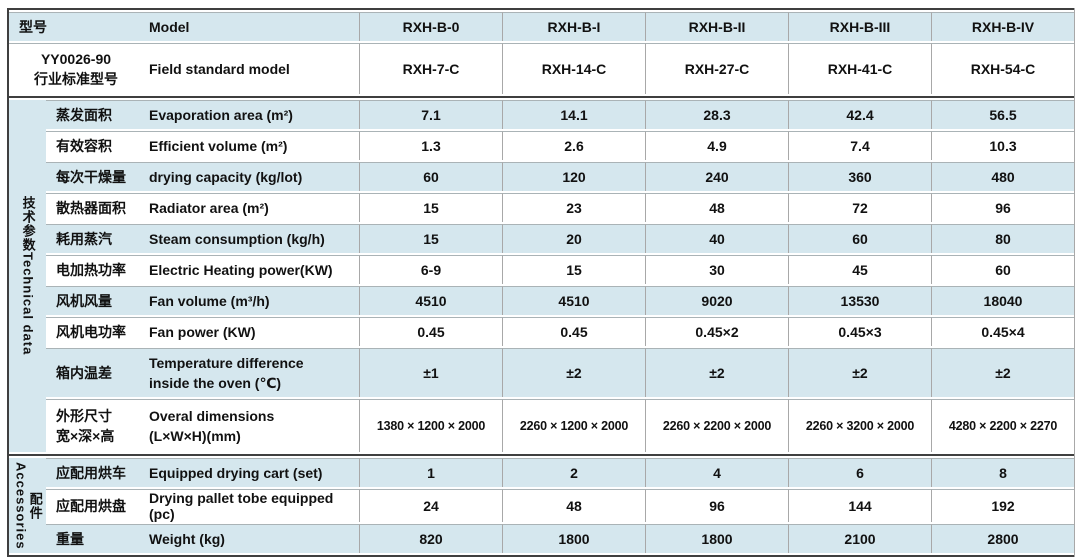  What do you see at coordinates (1002, 505) in the screenshot?
I see `cell-value: 192` at bounding box center [1002, 505].